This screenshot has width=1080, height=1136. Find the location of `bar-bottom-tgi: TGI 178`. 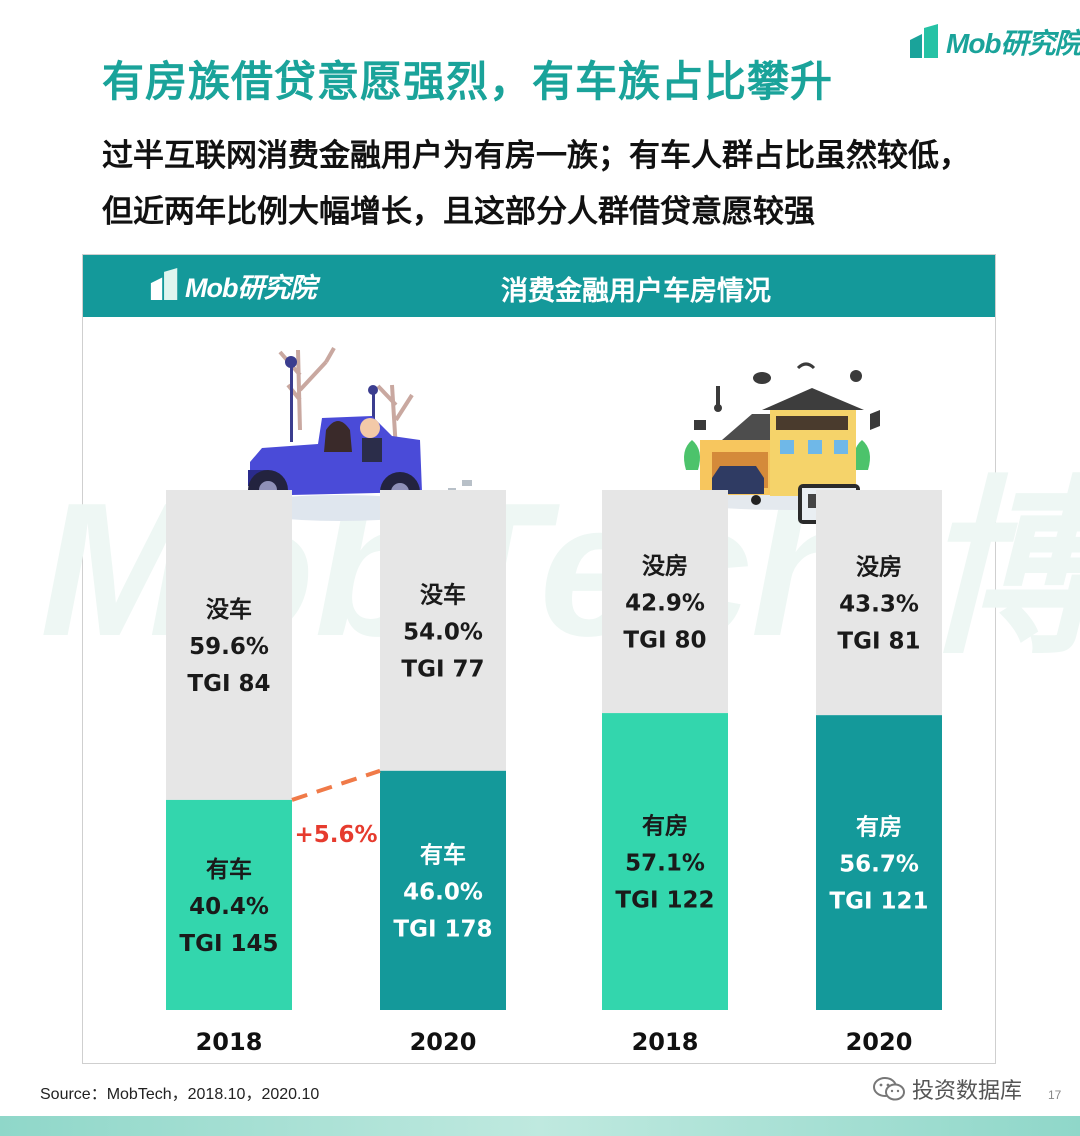

bar-bottom-tgi: TGI 178 is located at coordinates (442, 929).